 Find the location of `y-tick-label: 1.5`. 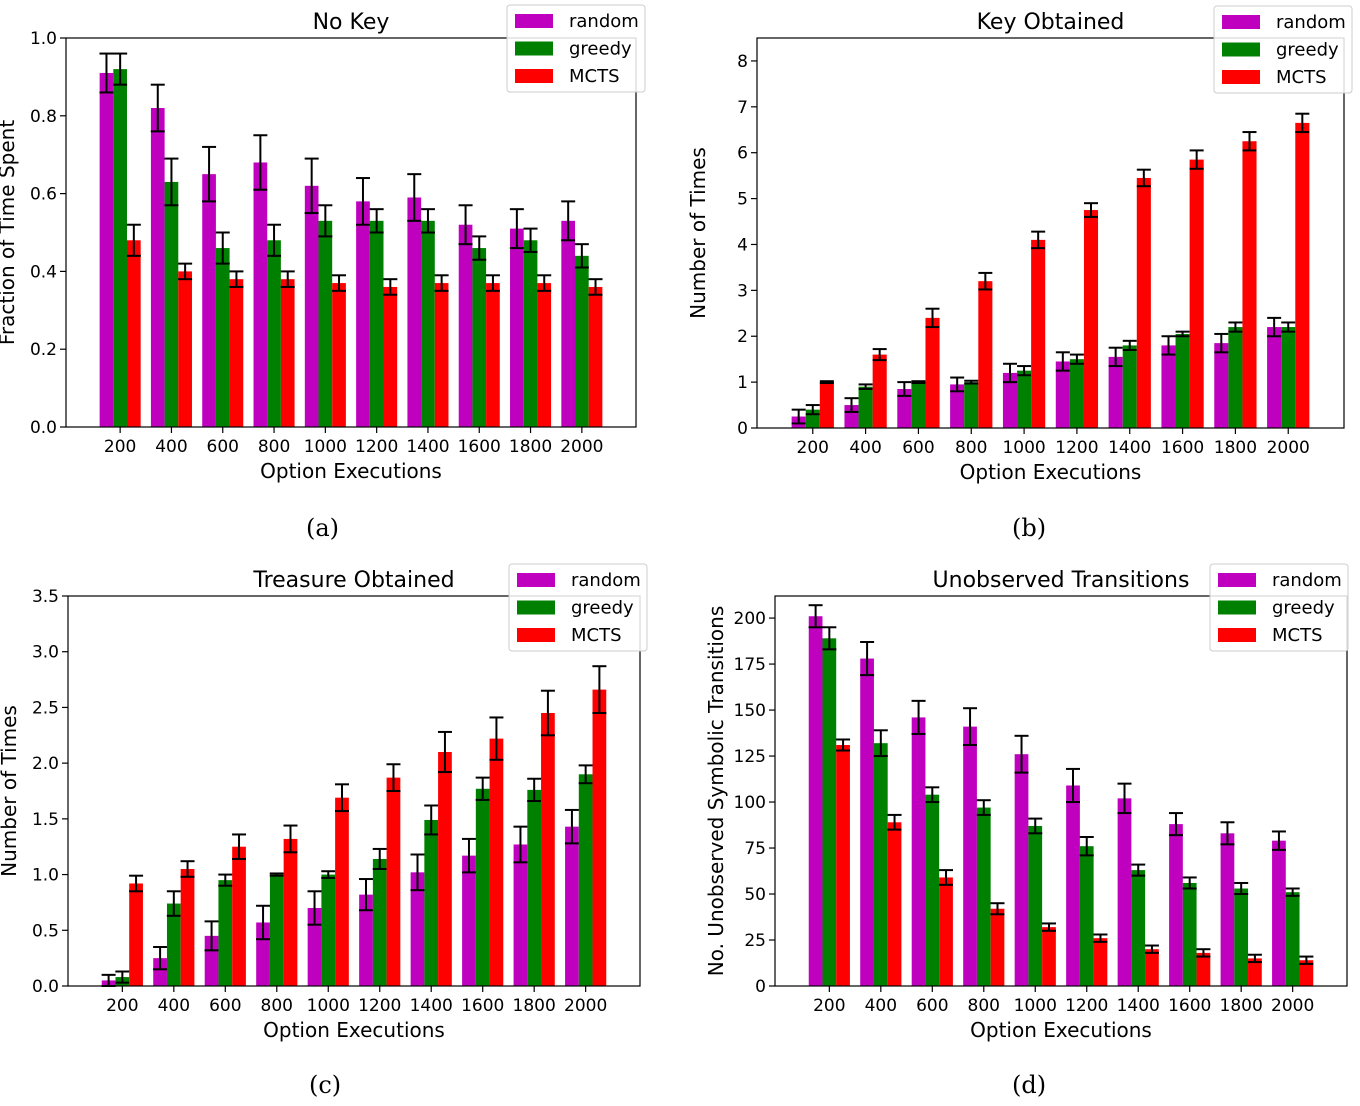

y-tick-label: 1.5 is located at coordinates (45, 820).